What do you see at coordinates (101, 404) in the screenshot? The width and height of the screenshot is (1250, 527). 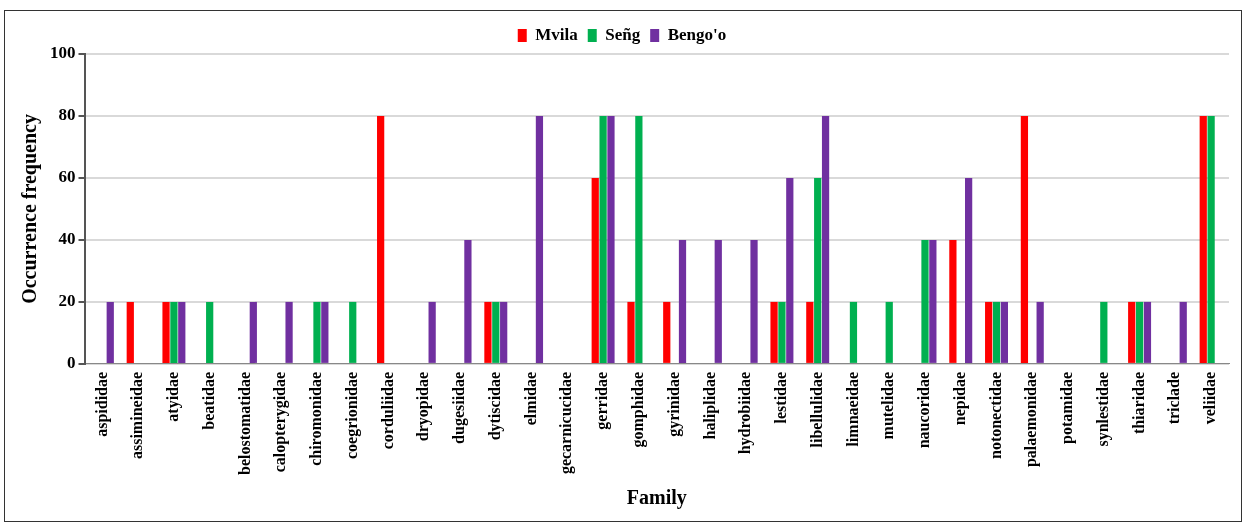 I see `x-tick-label: aspididae` at bounding box center [101, 404].